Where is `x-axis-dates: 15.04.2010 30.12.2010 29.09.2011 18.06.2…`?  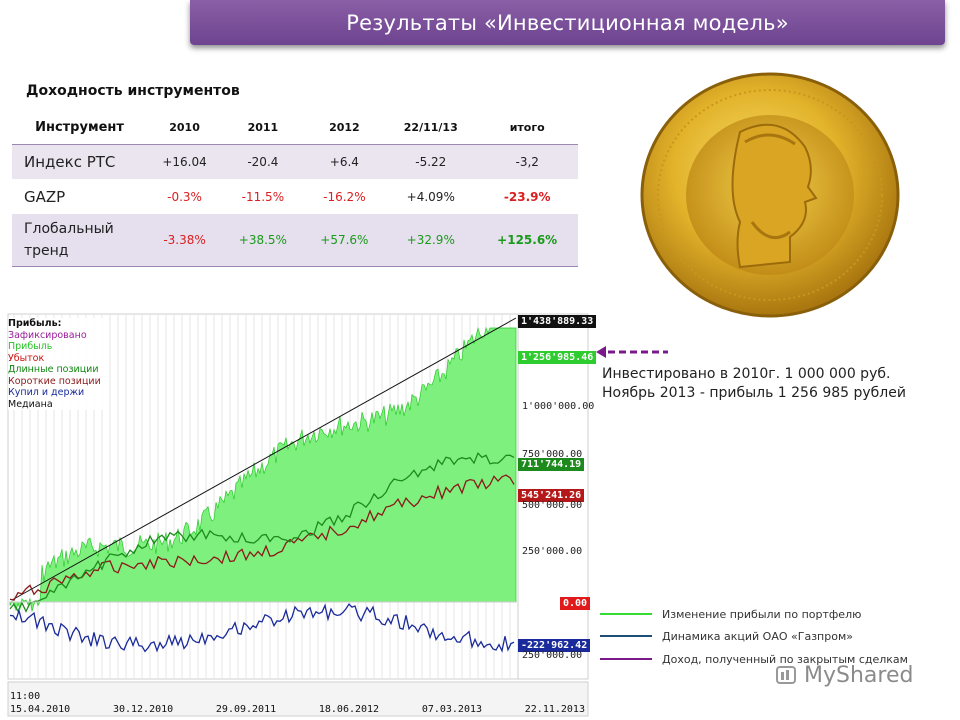
x-axis-dates: 15.04.2010 30.12.2010 29.09.2011 18.06.2… is located at coordinates (297, 709).